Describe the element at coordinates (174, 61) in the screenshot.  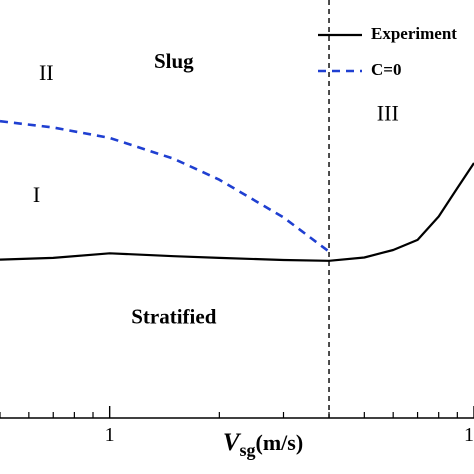
I see `annotation-slug: Slug` at that location.